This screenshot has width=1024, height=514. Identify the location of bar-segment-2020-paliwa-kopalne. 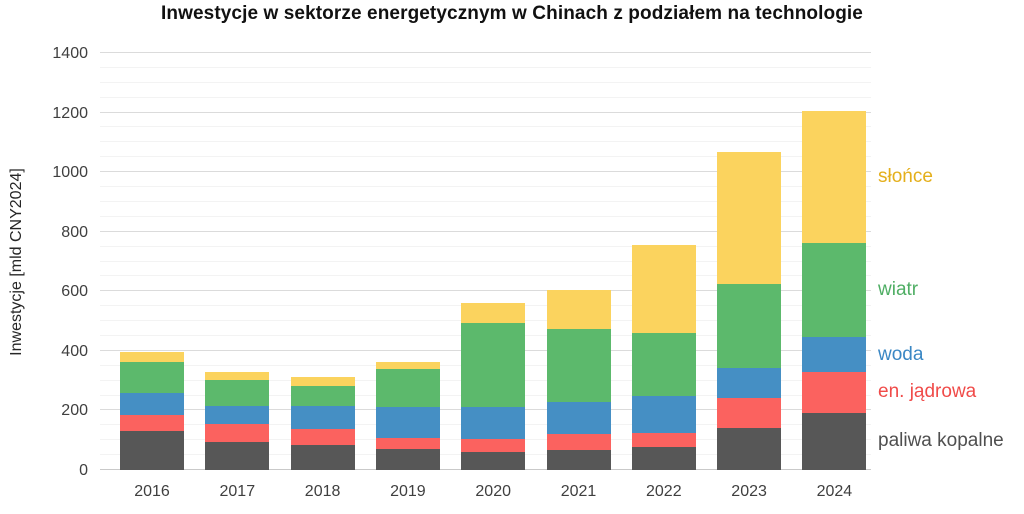
(493, 460).